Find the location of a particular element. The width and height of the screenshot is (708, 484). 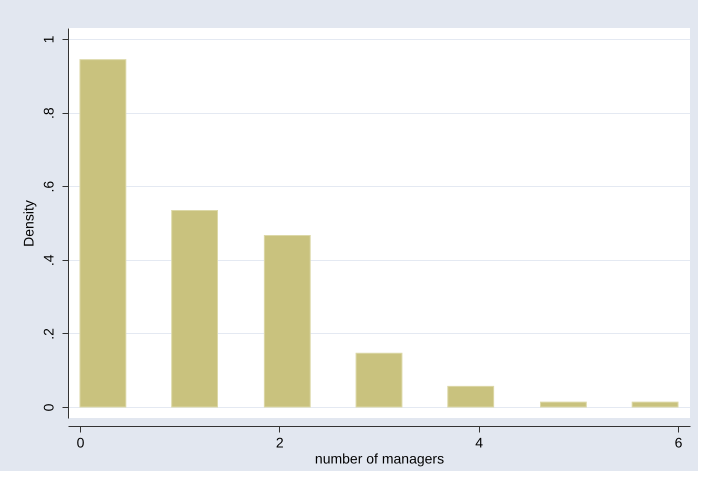

y-tick-label: .4 is located at coordinates (48, 260).